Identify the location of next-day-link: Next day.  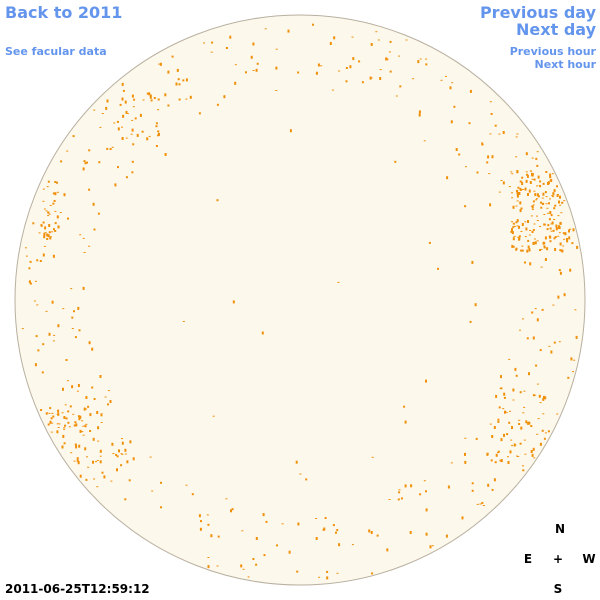
(556, 29).